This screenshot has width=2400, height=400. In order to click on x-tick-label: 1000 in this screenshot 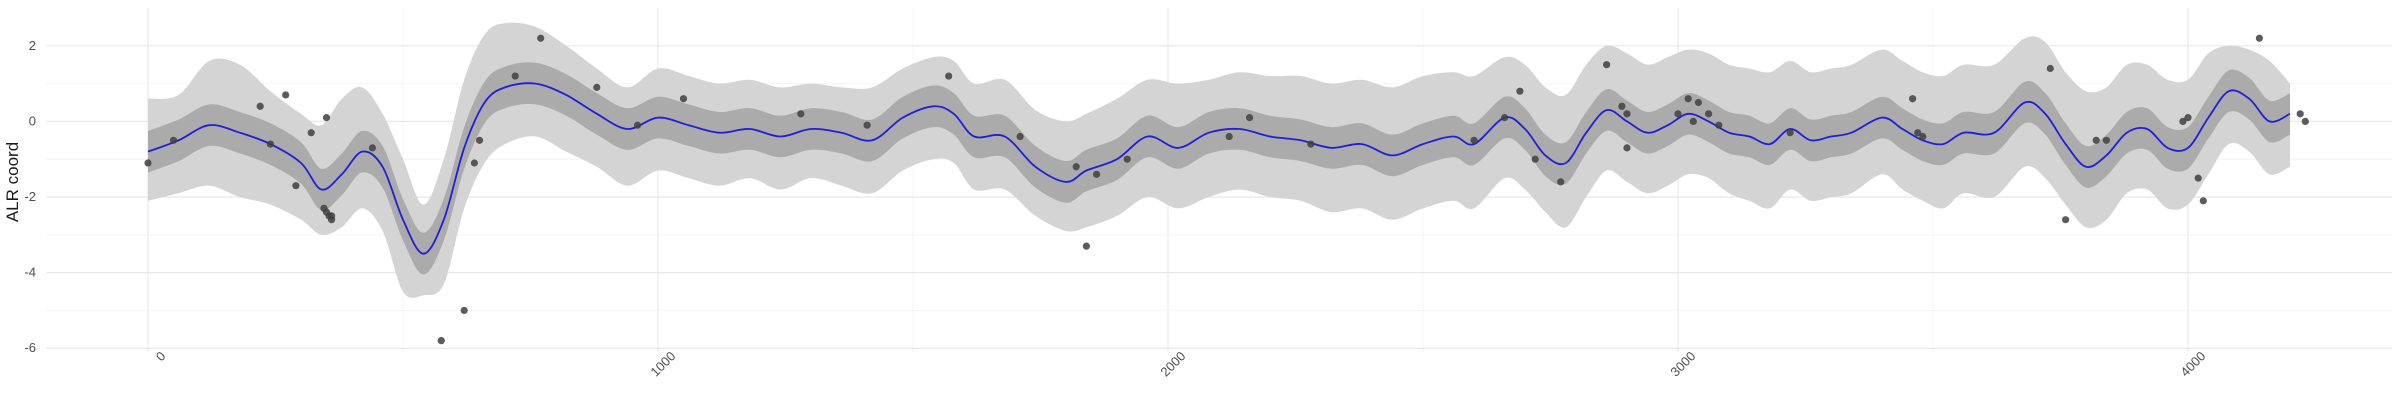, I will do `click(662, 363)`.